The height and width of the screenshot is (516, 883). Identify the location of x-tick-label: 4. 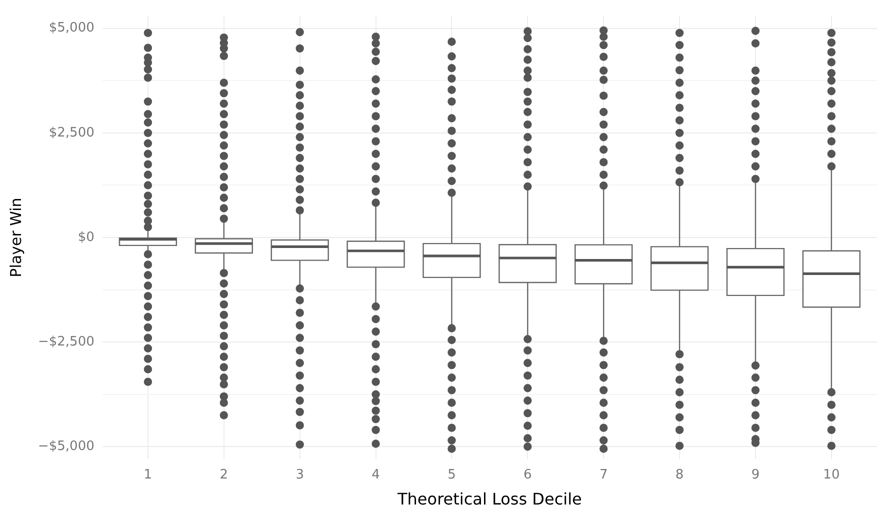
(376, 474).